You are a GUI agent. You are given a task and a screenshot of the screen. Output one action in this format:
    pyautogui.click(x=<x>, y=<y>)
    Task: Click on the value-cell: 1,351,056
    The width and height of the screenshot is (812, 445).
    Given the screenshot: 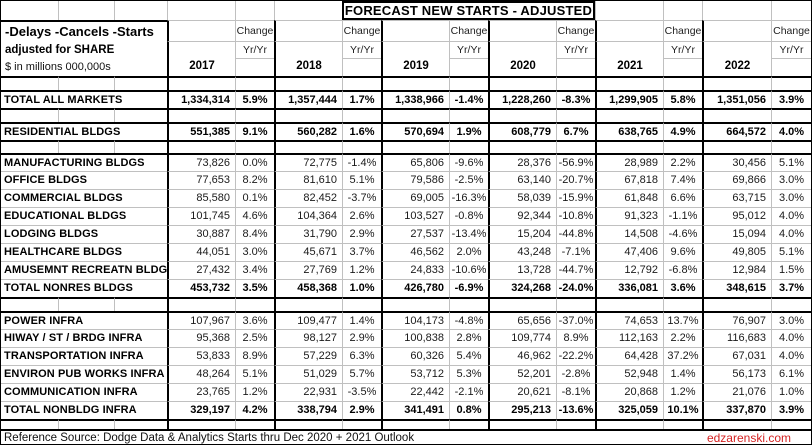 What is the action you would take?
    pyautogui.click(x=736, y=99)
    